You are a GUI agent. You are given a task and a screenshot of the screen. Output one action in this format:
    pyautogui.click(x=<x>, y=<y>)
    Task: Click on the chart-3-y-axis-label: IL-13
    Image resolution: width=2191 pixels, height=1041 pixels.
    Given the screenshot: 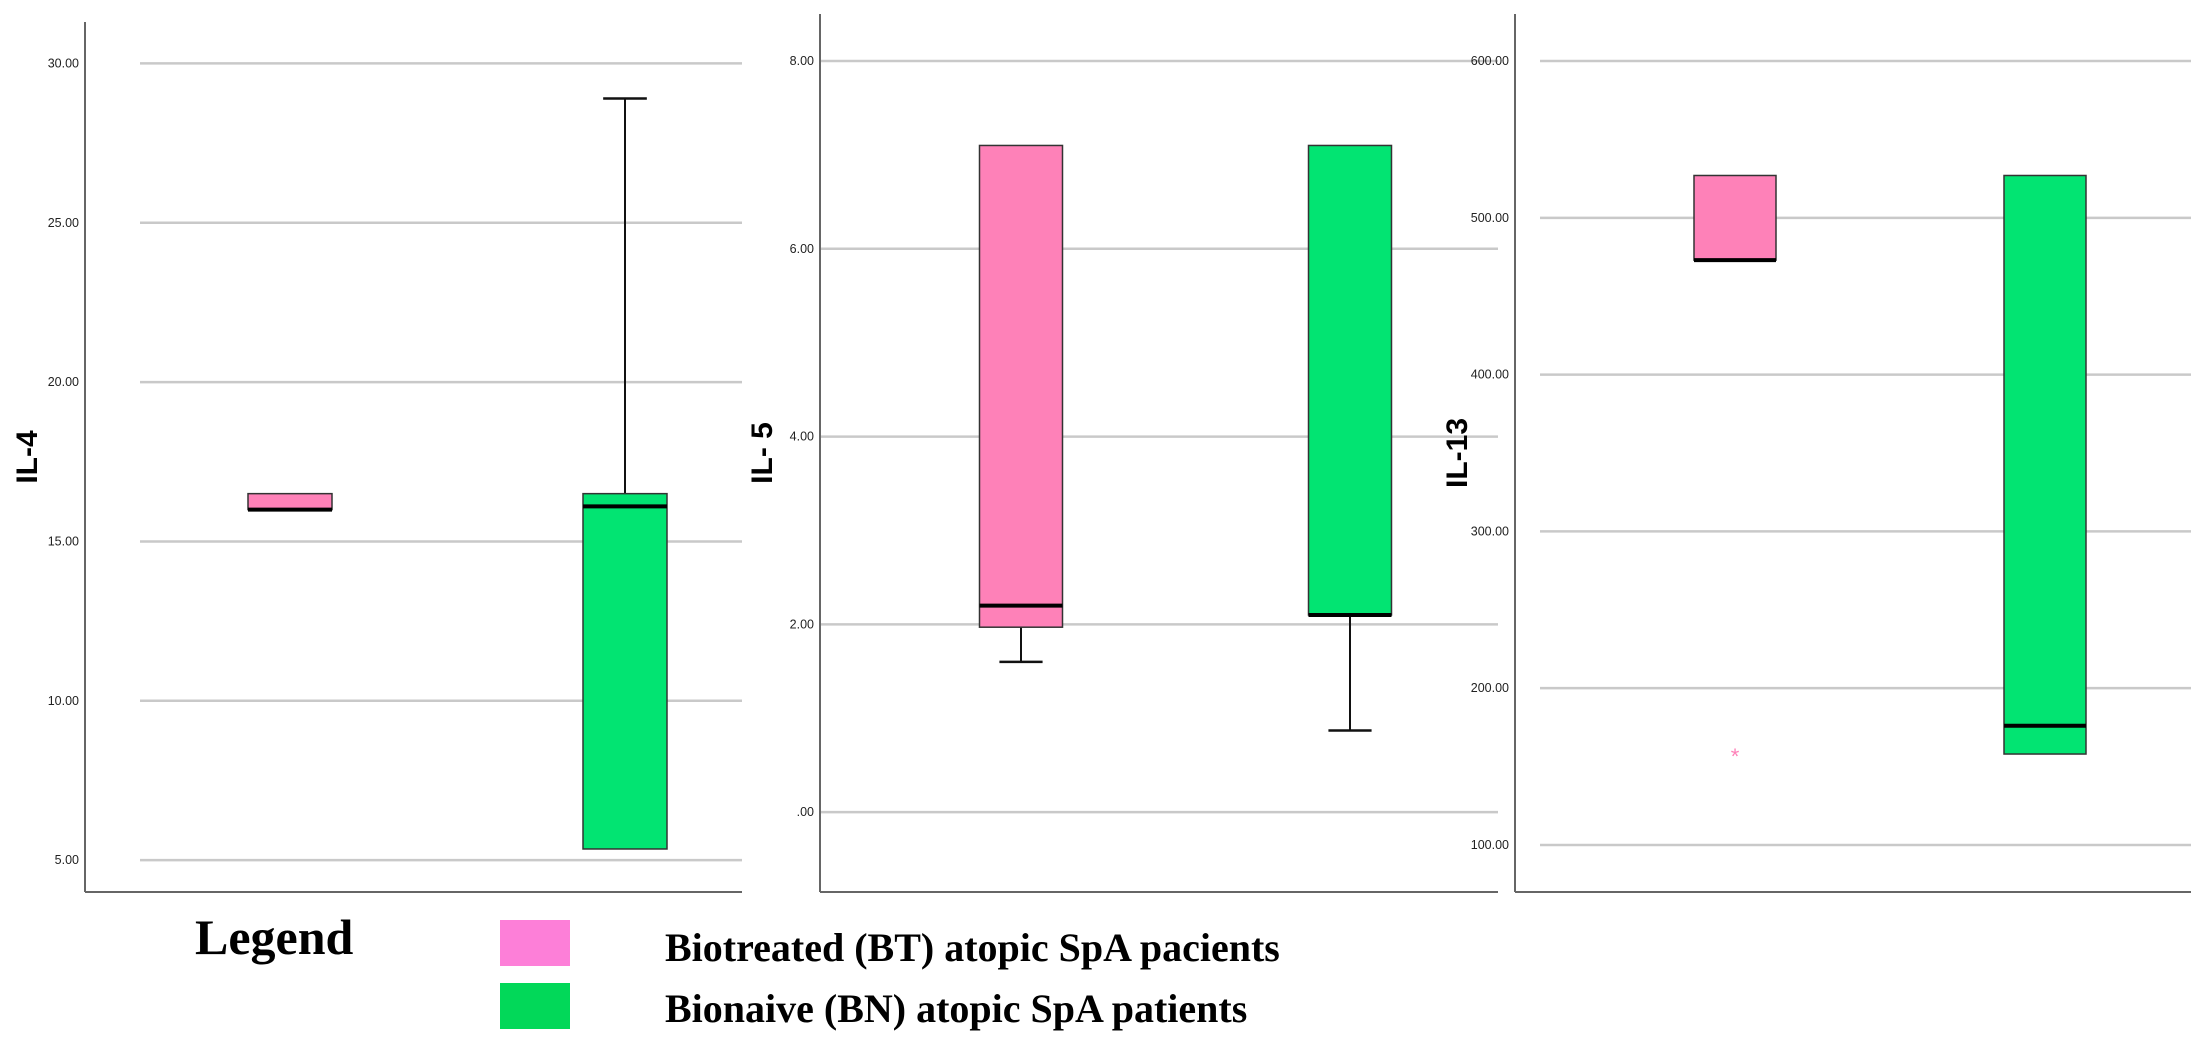 What is the action you would take?
    pyautogui.click(x=1457, y=453)
    